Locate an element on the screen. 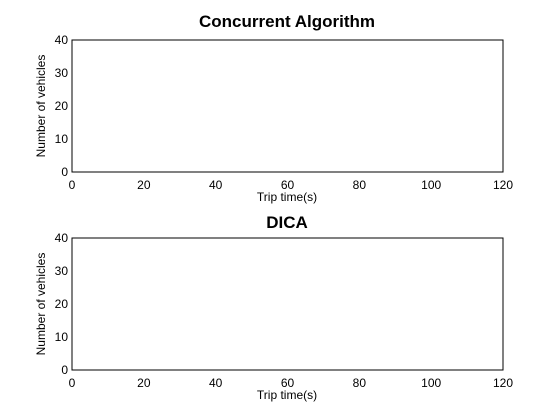 Image resolution: width=554 pixels, height=416 pixels. chart-title: DICA is located at coordinates (287, 222).